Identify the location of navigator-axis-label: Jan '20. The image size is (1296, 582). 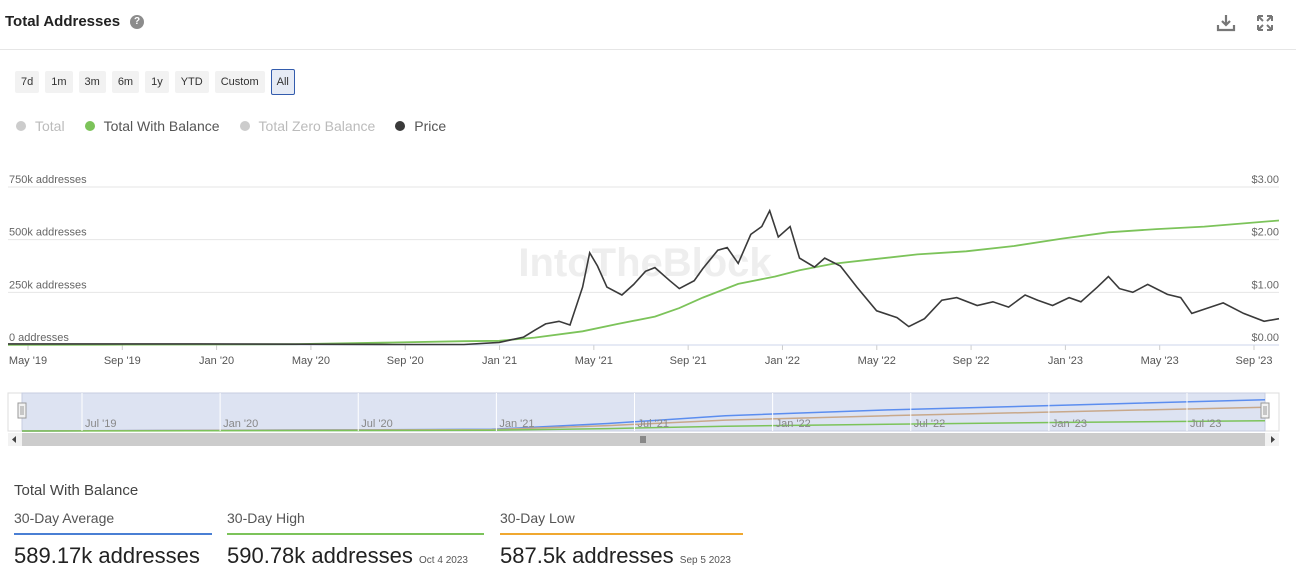
(240, 424).